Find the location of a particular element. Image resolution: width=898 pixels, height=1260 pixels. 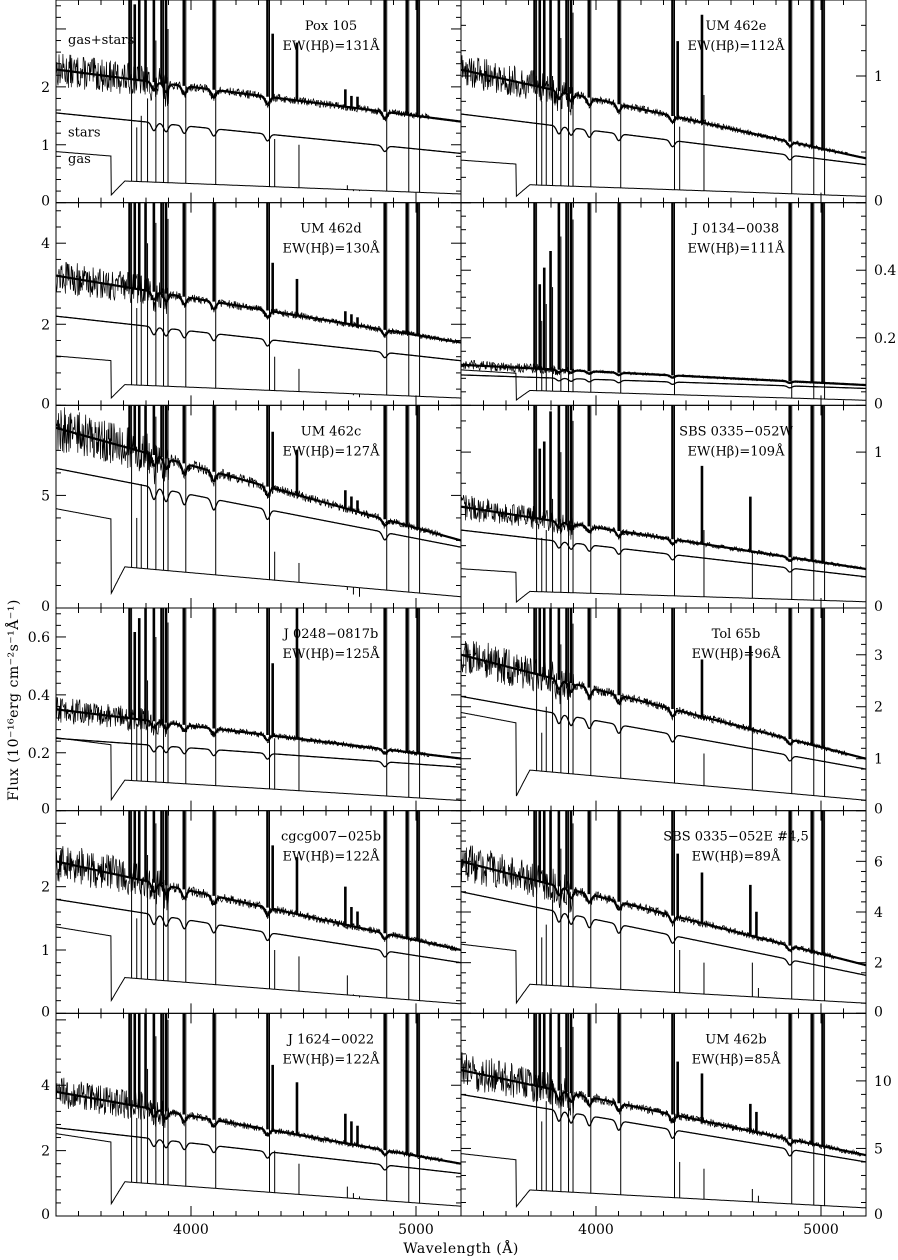

y-tick-label: 3 is located at coordinates (878, 656).